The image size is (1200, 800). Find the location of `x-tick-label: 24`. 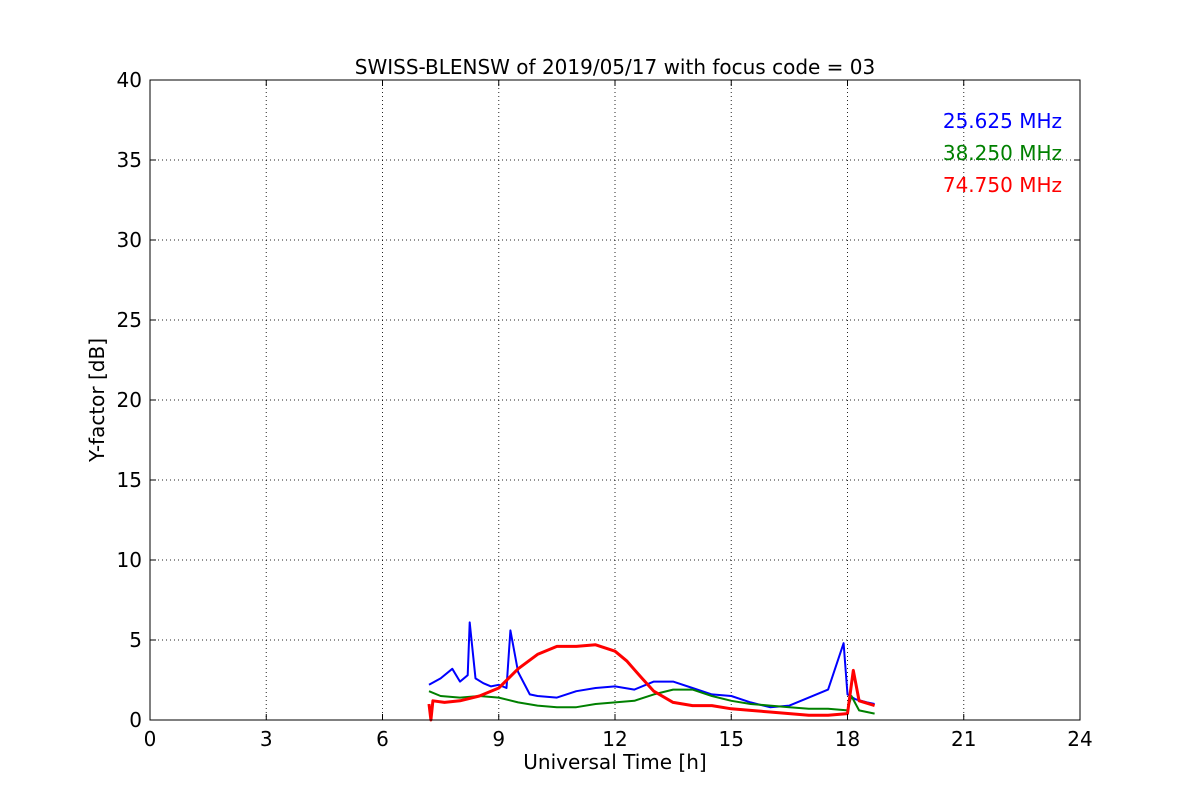

x-tick-label: 24 is located at coordinates (1079, 739).